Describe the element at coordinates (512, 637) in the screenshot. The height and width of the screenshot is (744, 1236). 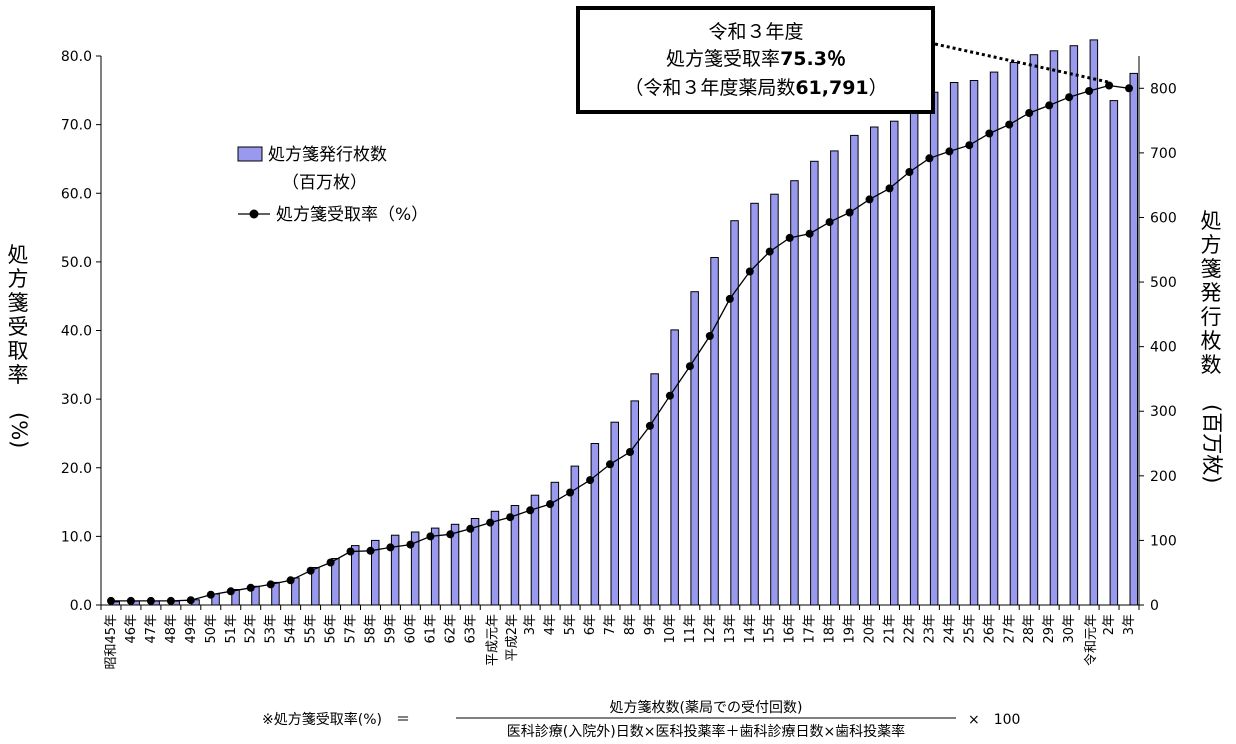
I see `x-tick-label: 平成2年` at that location.